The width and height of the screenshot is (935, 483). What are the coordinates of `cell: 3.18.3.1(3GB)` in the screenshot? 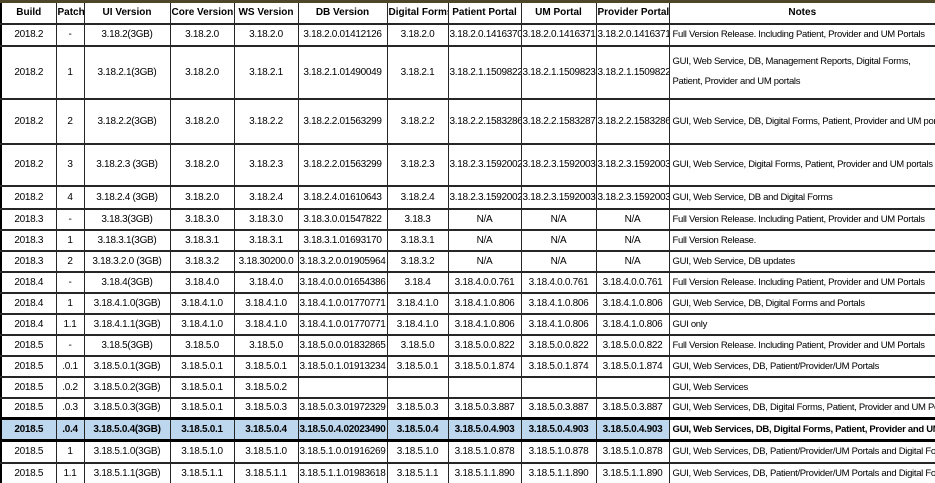 It's located at (127, 240).